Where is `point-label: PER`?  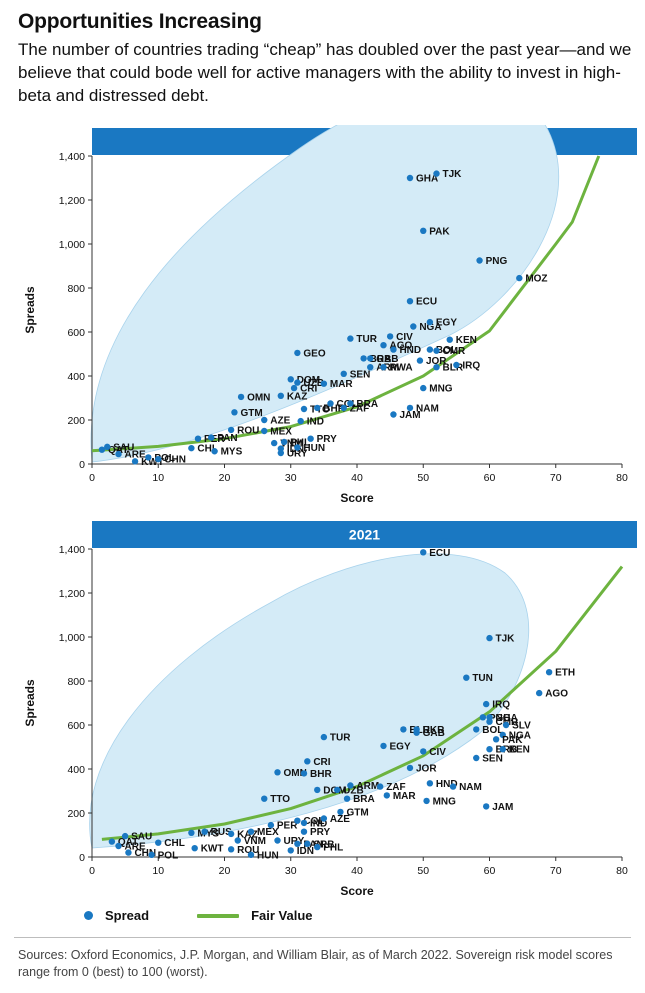
point-label: PER is located at coordinates (287, 826).